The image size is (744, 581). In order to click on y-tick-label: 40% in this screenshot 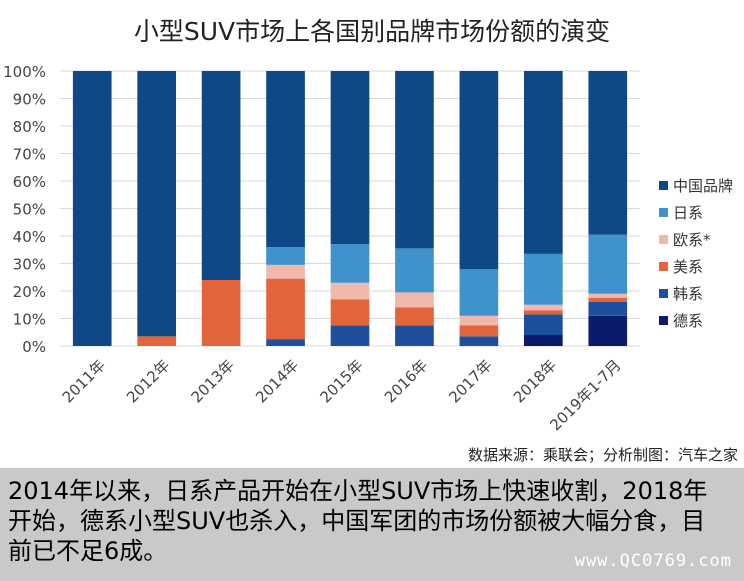, I will do `click(29, 237)`.